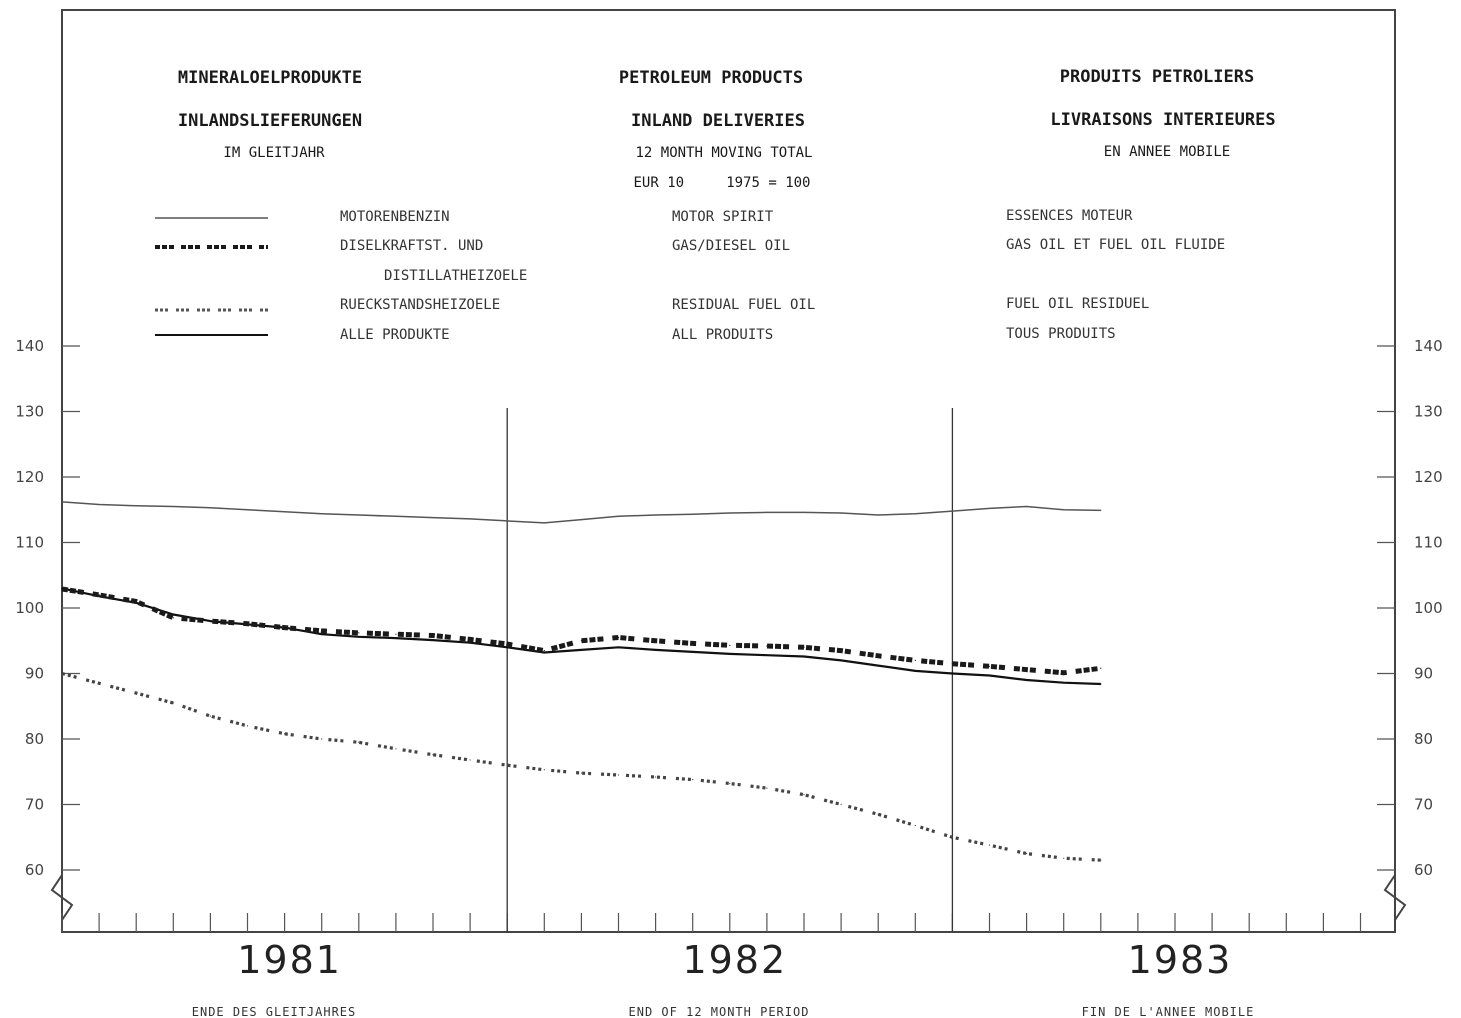 This screenshot has height=1018, width=1461. Describe the element at coordinates (29, 608) in the screenshot. I see `y-tick-label-left: 100` at that location.